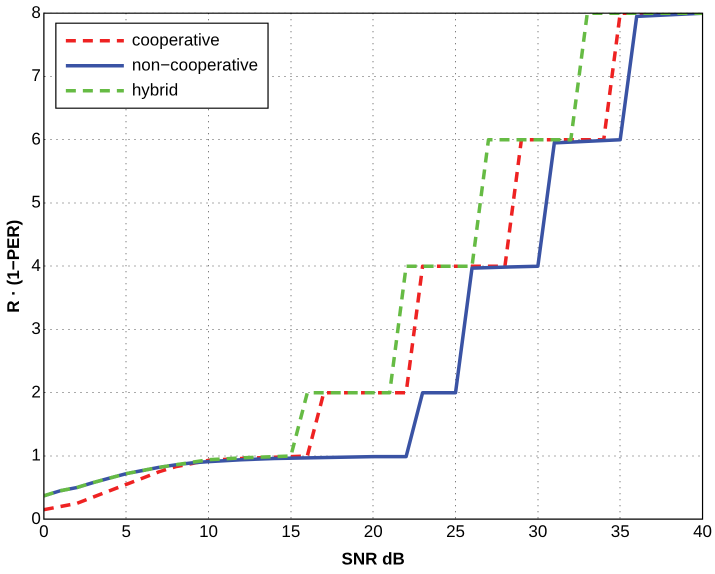 The height and width of the screenshot is (574, 715). What do you see at coordinates (290, 532) in the screenshot?
I see `x-tick-label: 15` at bounding box center [290, 532].